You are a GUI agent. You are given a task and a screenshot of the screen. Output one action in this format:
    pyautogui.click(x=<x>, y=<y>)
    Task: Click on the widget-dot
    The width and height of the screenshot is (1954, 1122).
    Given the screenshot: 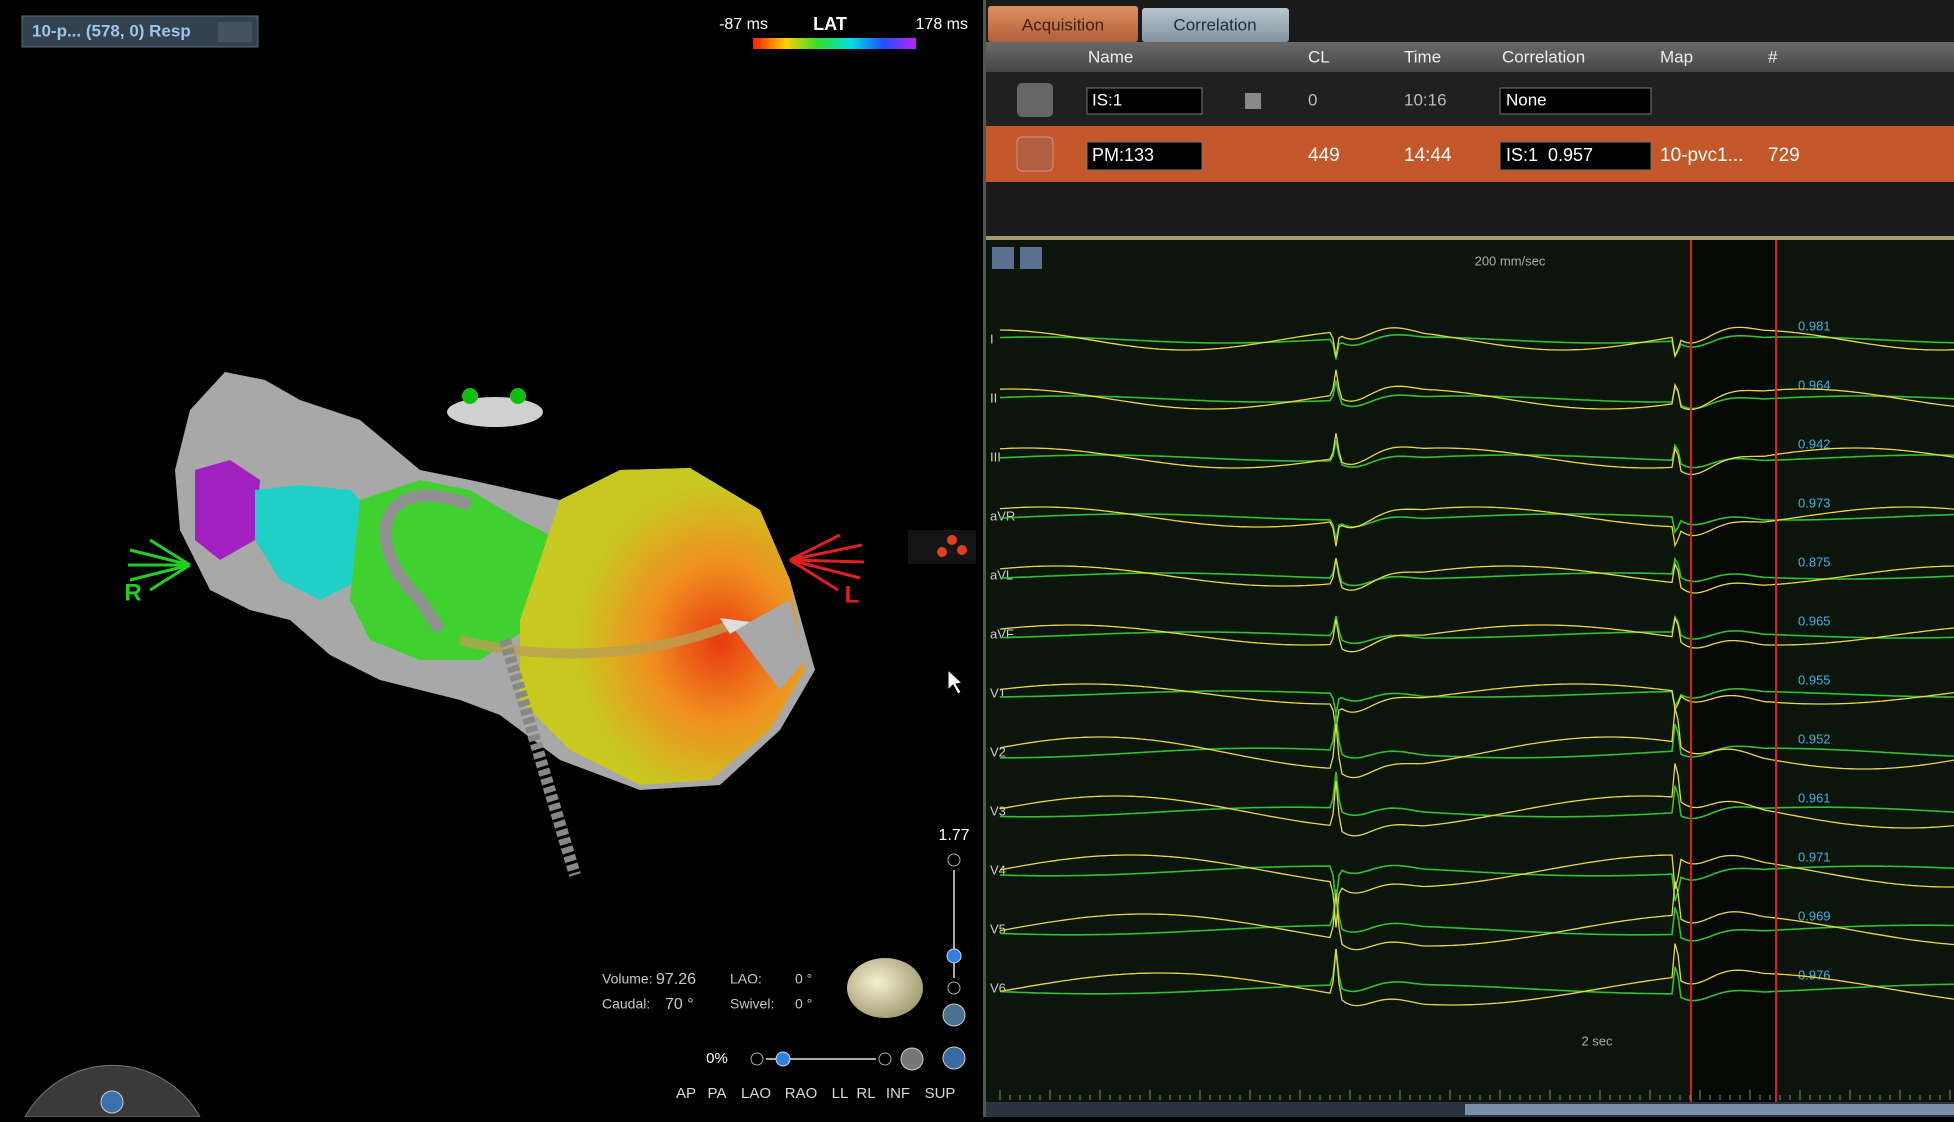 What is the action you would take?
    pyautogui.click(x=942, y=552)
    